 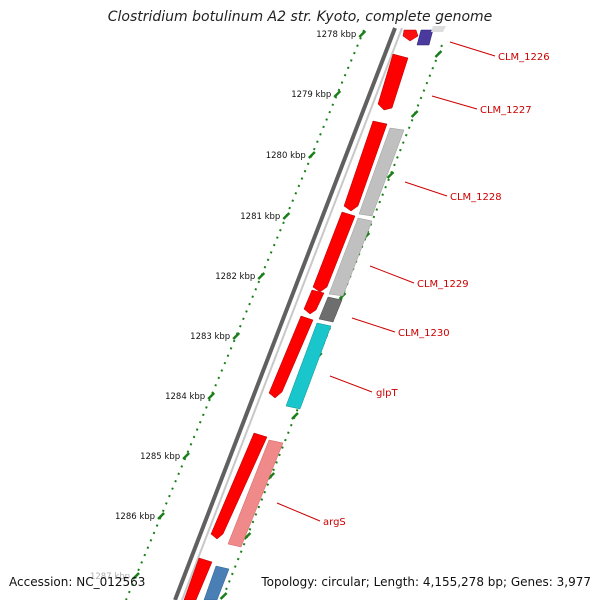 I want to click on gene-feature-glpt, so click(x=291, y=357).